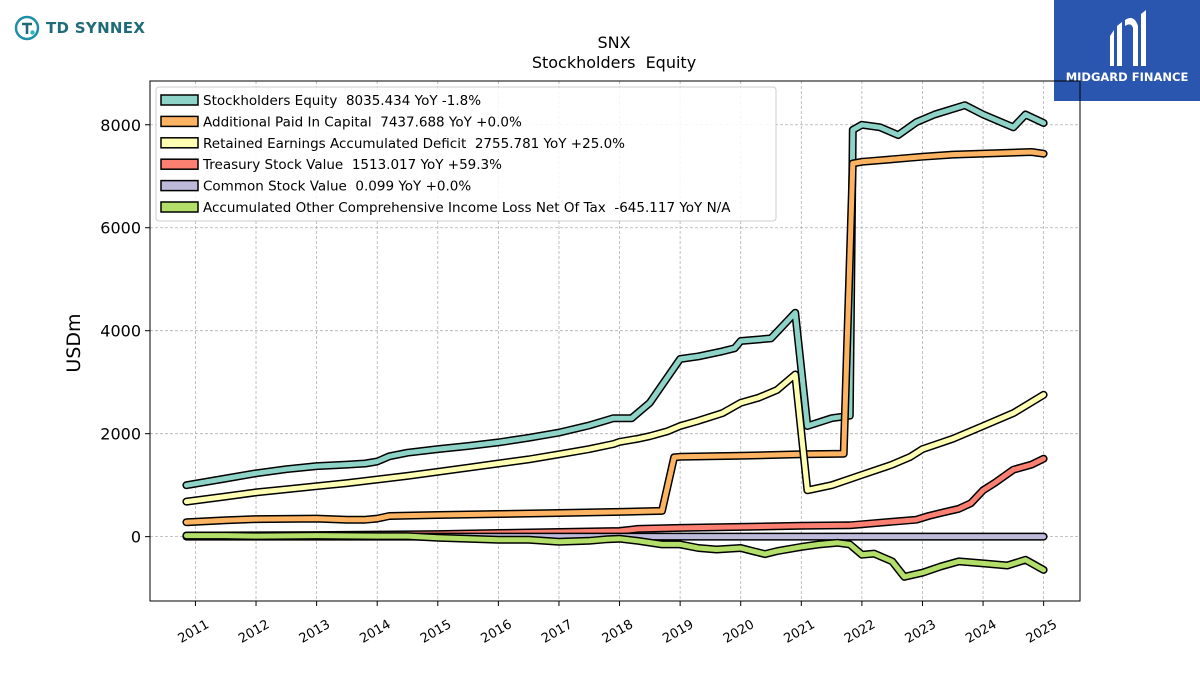 The height and width of the screenshot is (675, 1200). What do you see at coordinates (1127, 77) in the screenshot?
I see `midgard-finance-logo-text: MIDGARD FINANCE` at bounding box center [1127, 77].